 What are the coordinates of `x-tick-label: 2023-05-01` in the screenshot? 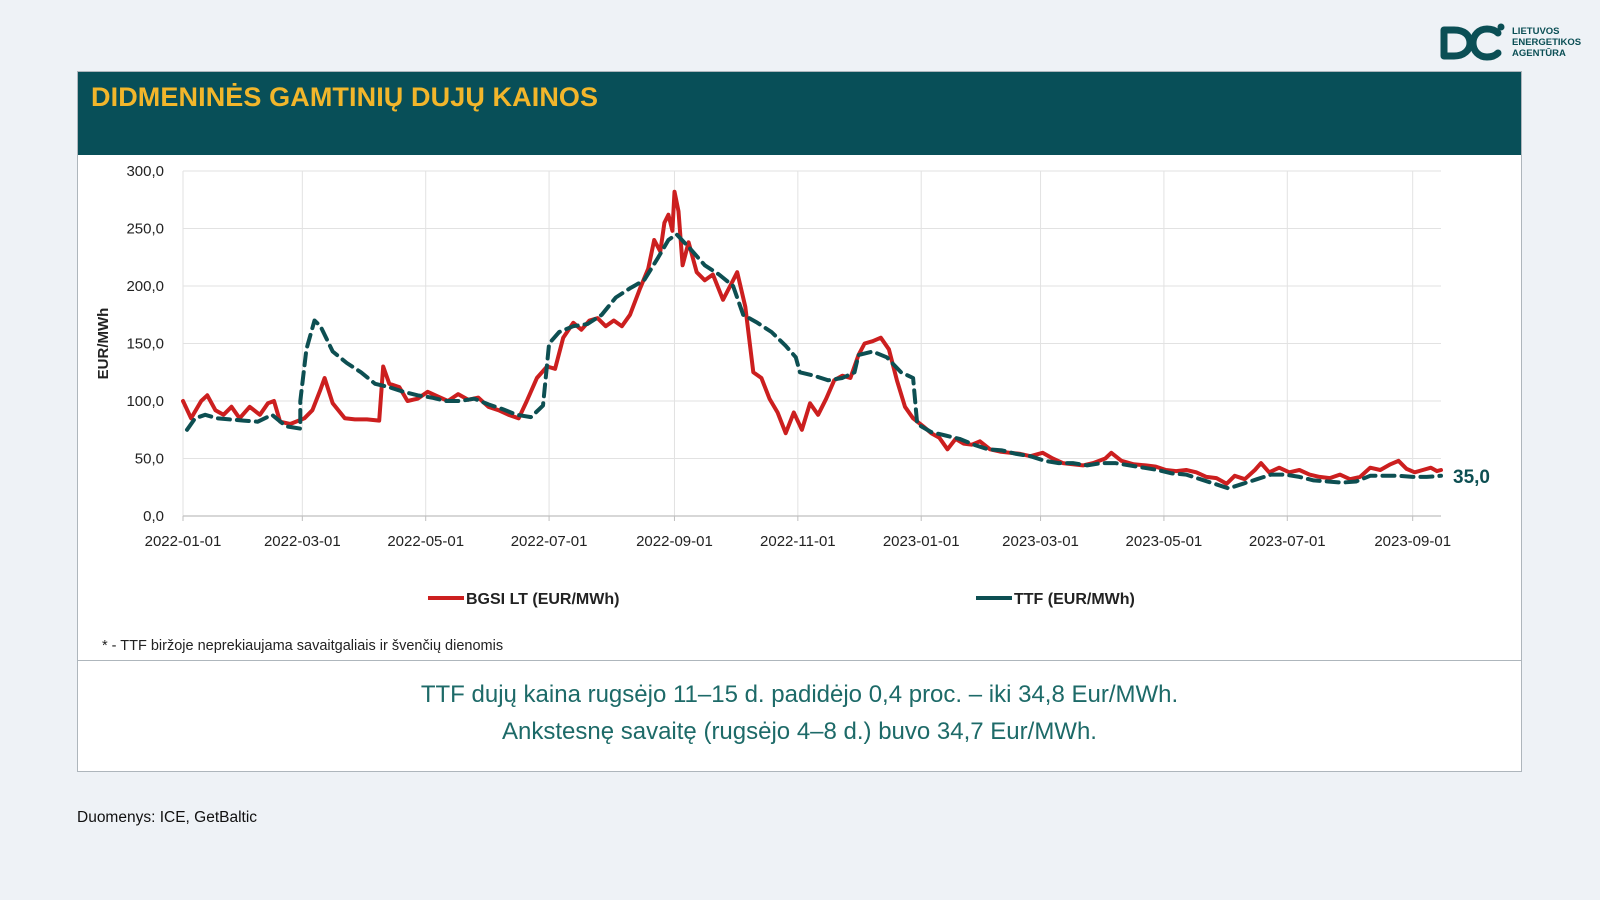 It's located at (1164, 541).